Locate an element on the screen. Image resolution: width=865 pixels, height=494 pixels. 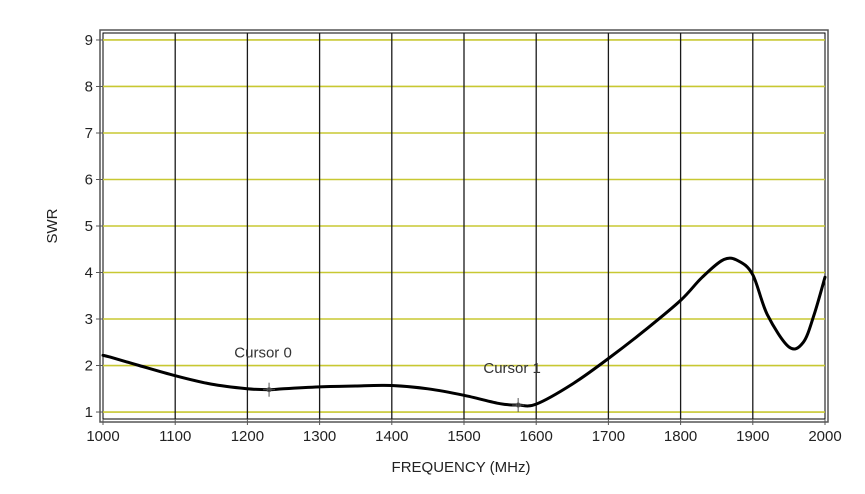
y-tick-label: 4 is located at coordinates (89, 273).